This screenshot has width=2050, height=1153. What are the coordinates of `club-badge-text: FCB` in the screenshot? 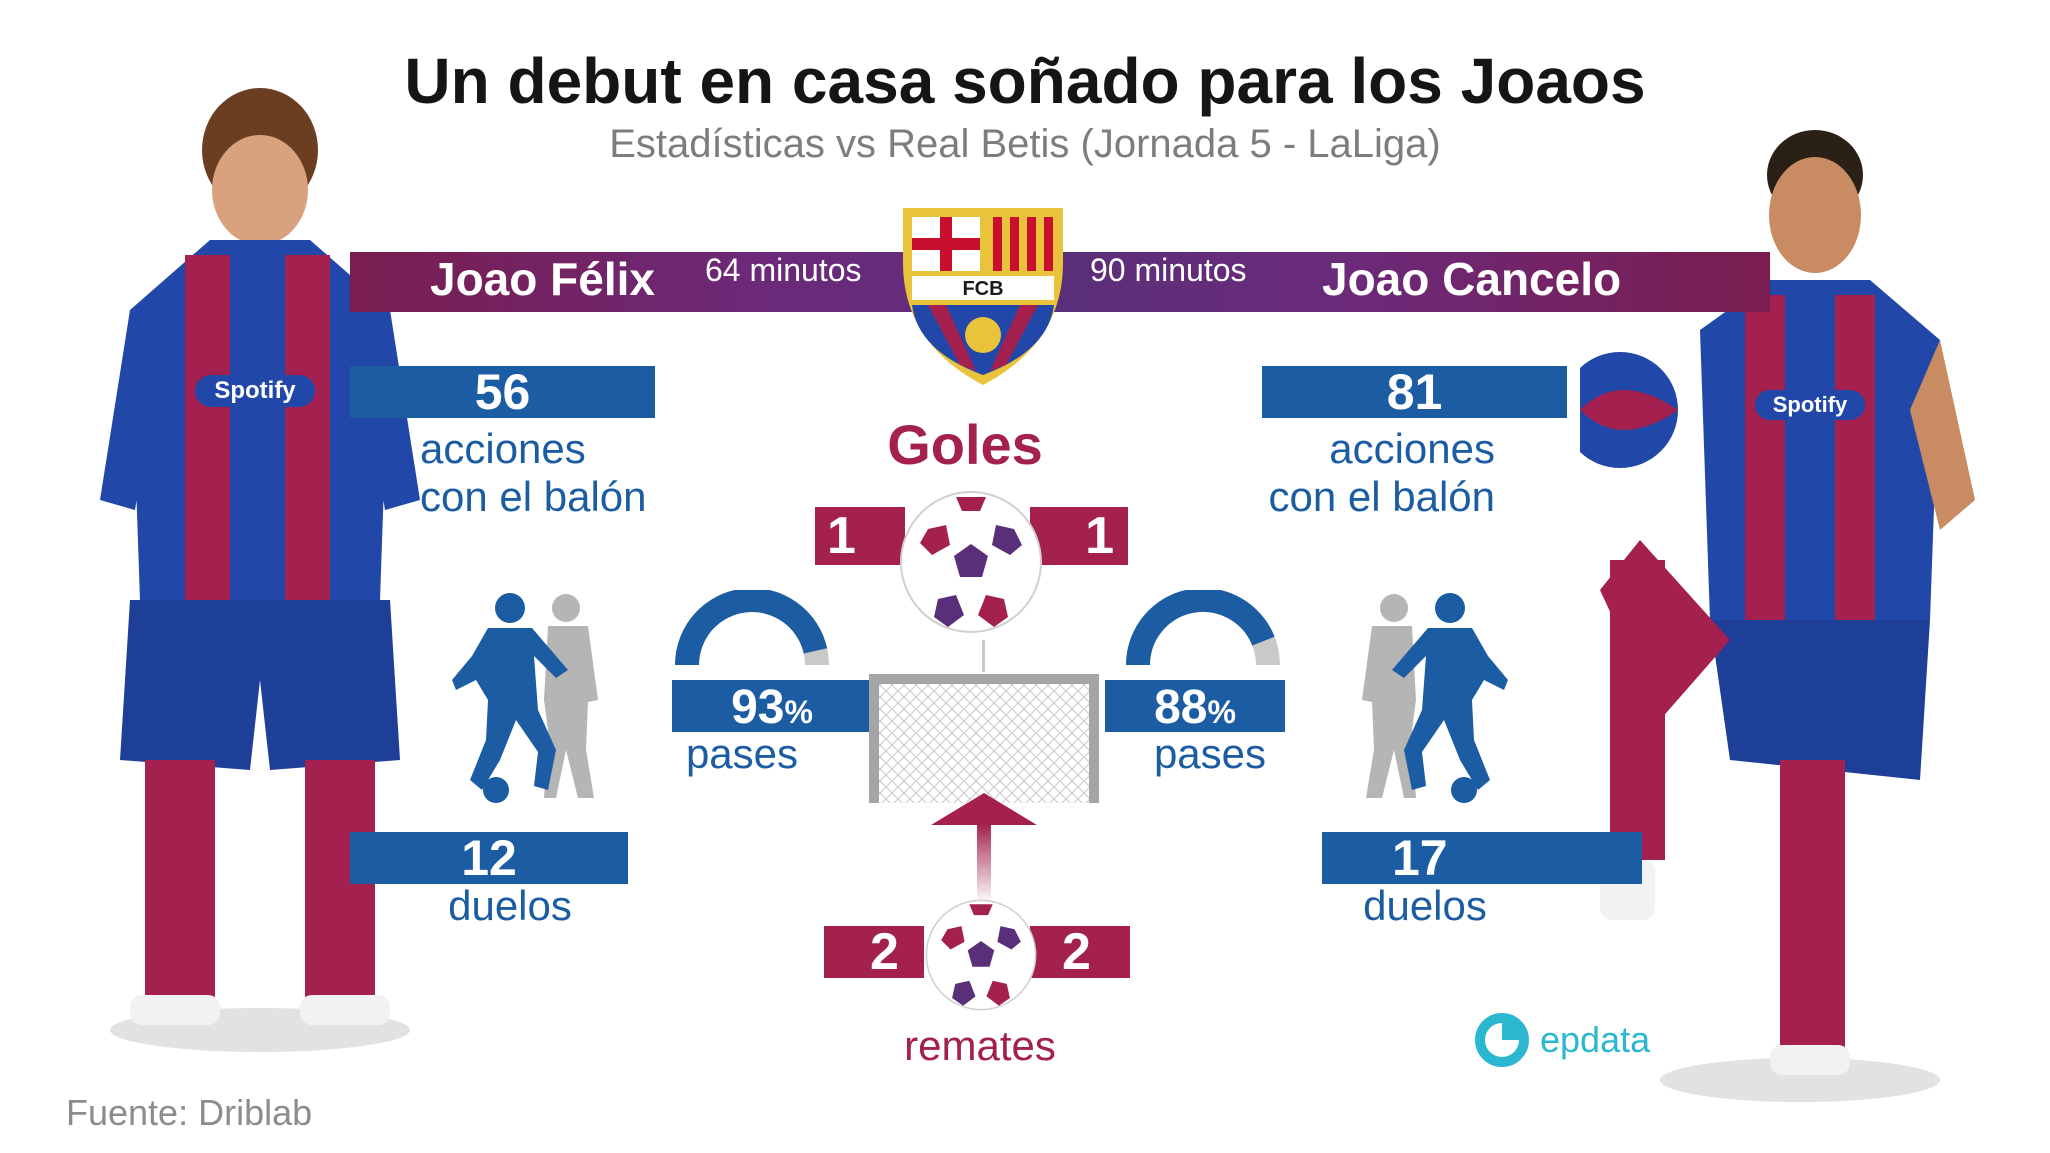 It's located at (982, 289).